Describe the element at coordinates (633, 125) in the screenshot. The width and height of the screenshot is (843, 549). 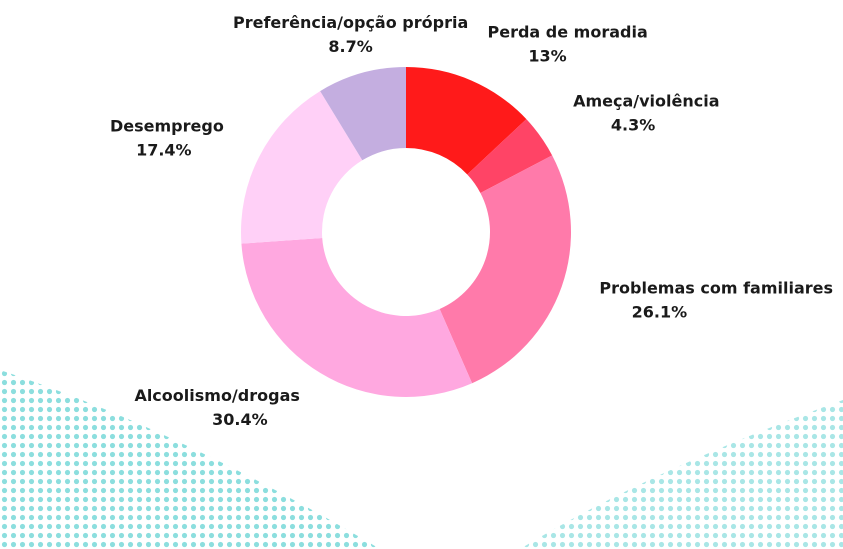
I see `segment-value-label: 4.3%` at that location.